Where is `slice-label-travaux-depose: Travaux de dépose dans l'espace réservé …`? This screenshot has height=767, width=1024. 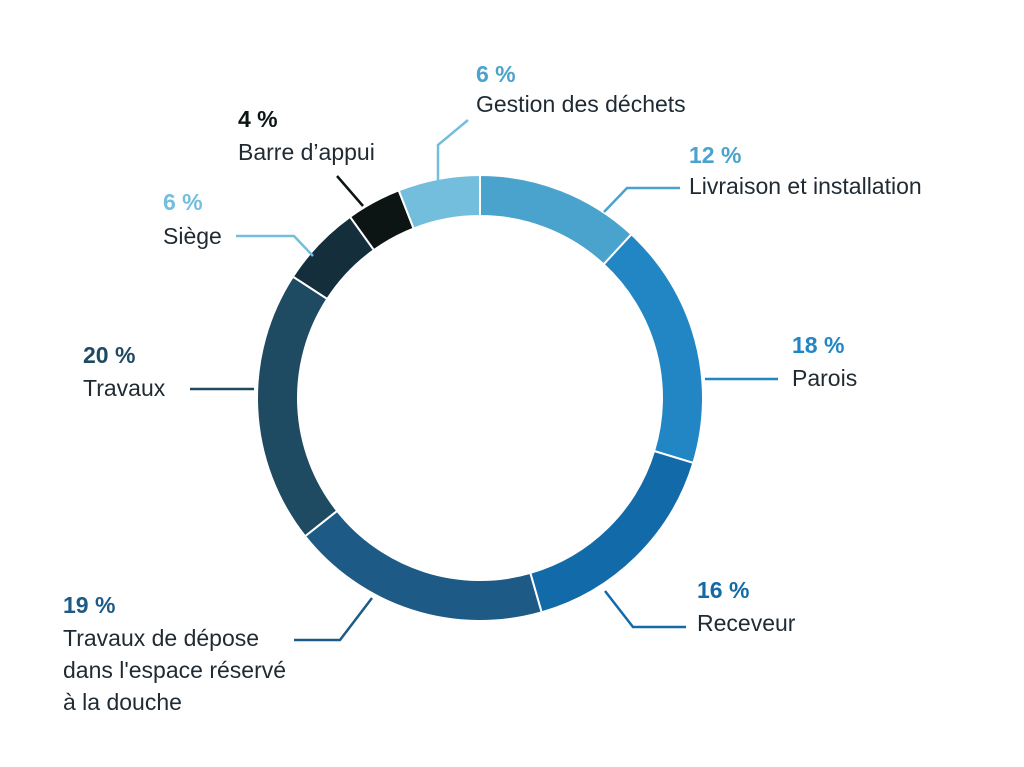
slice-label-travaux-depose: Travaux de dépose dans l'espace réservé … is located at coordinates (177, 670).